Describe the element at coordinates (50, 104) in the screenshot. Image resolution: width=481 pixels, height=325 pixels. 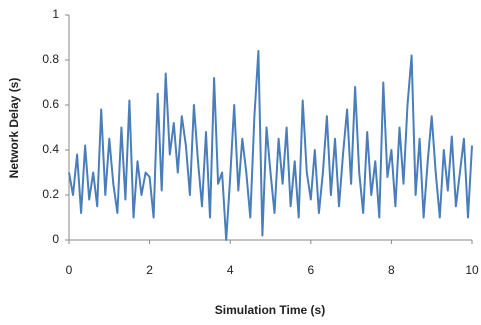
I see `y-tick-label: 0.6` at that location.